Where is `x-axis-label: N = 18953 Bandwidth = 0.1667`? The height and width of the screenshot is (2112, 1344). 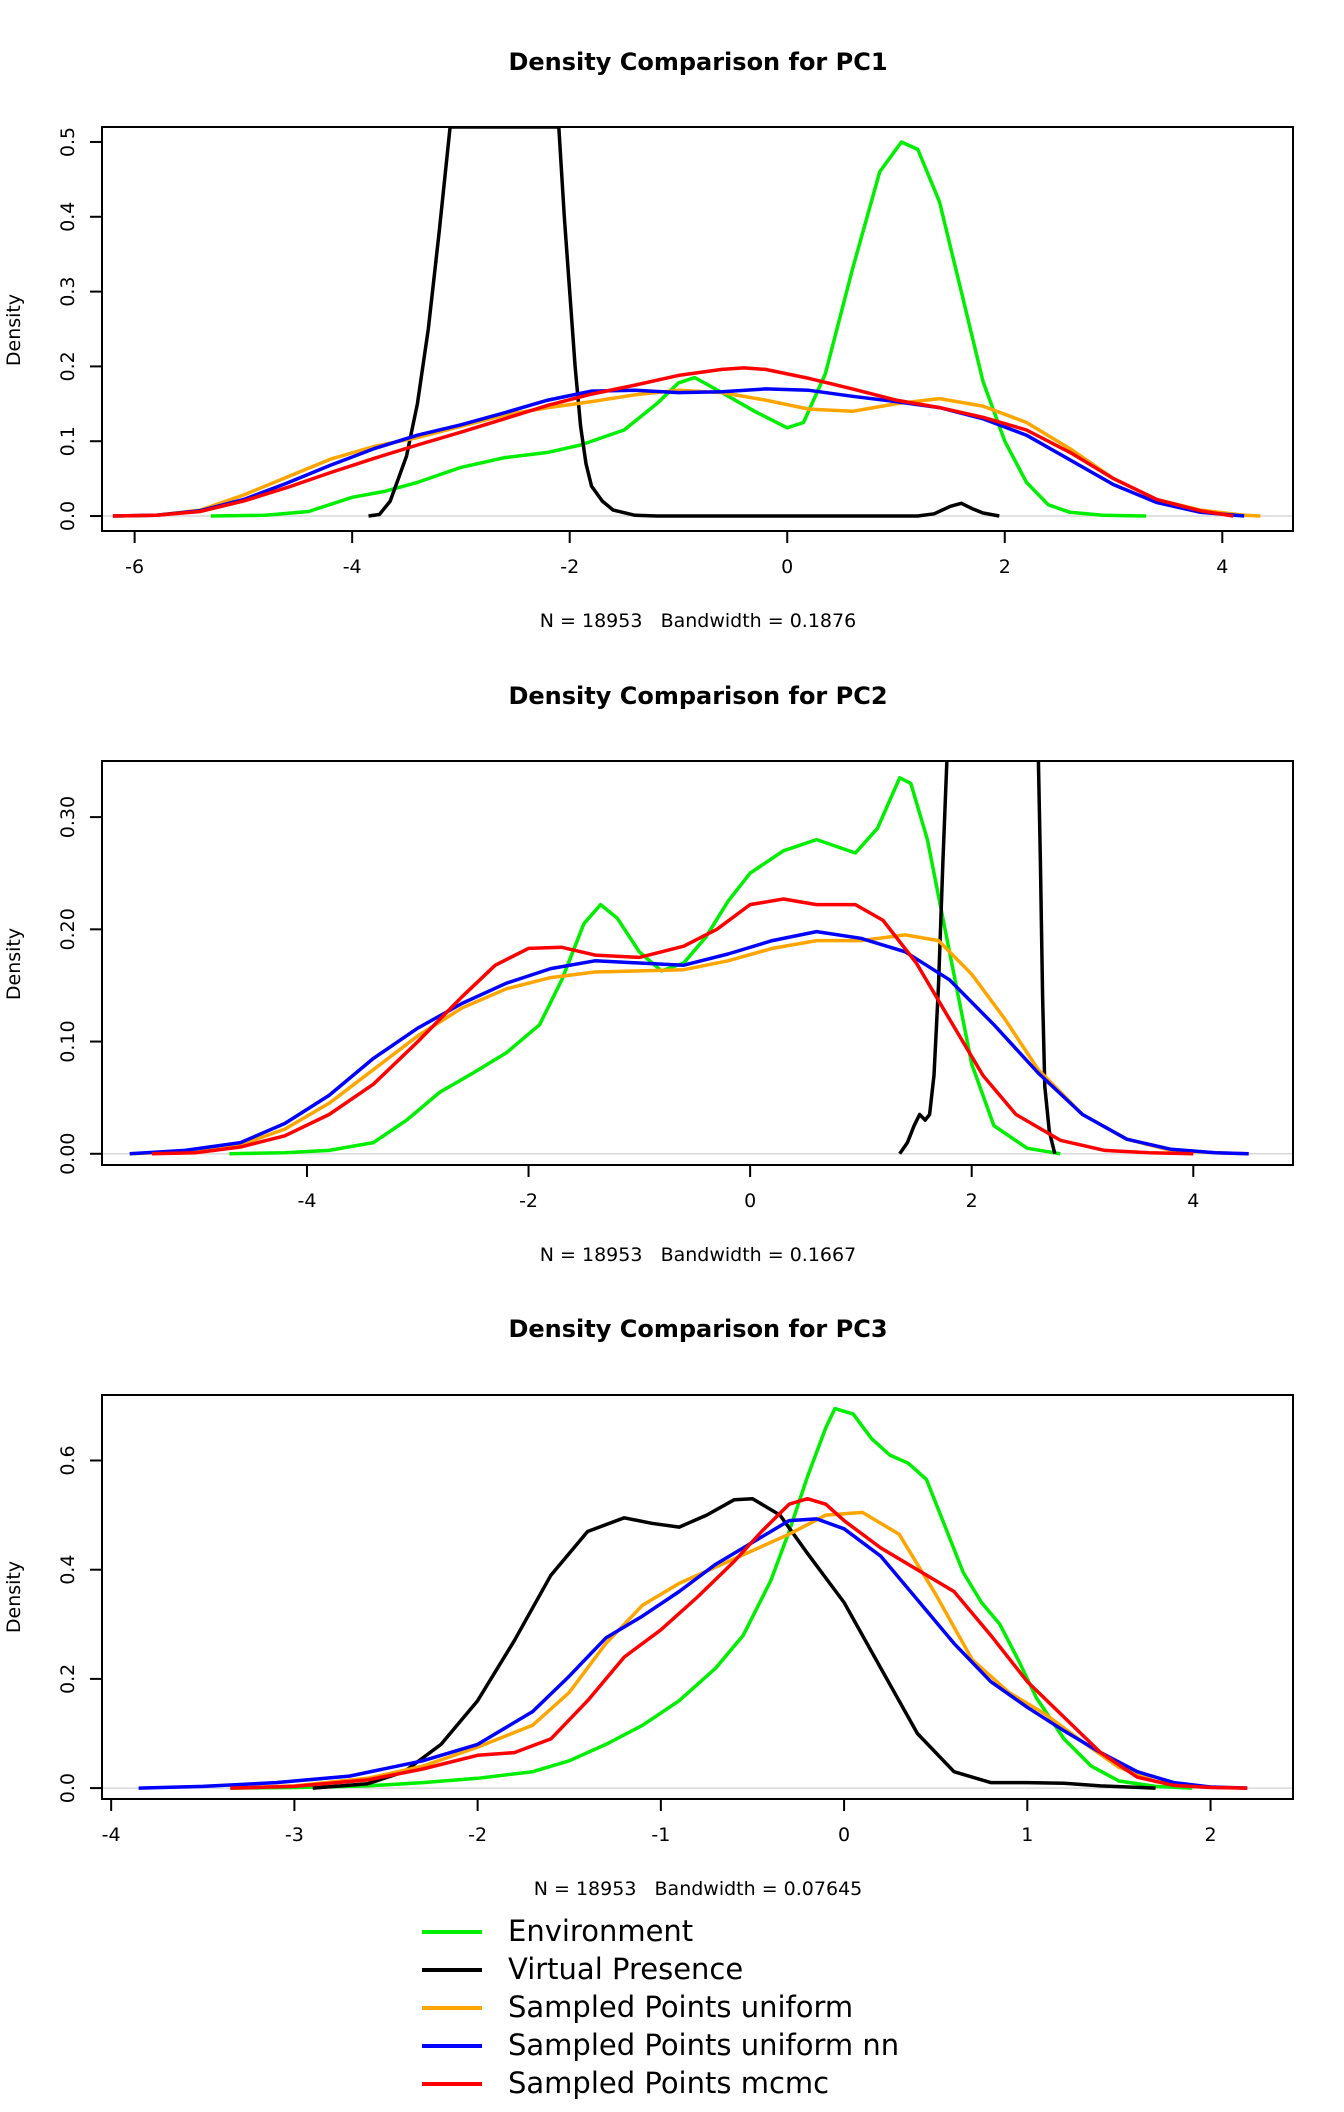 x-axis-label: N = 18953 Bandwidth = 0.1667 is located at coordinates (698, 1255).